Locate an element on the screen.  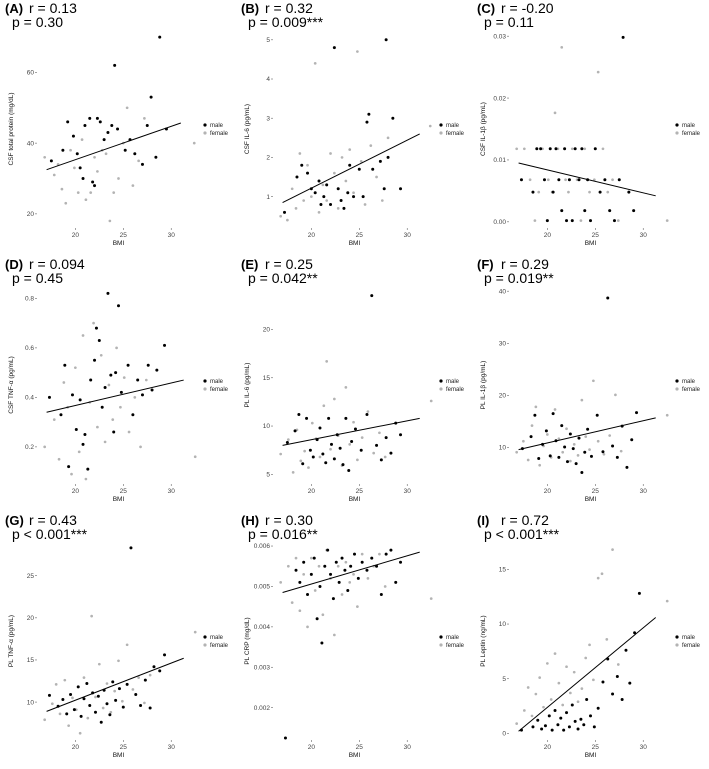
legend-female-label: female is located at coordinates (455, 134).